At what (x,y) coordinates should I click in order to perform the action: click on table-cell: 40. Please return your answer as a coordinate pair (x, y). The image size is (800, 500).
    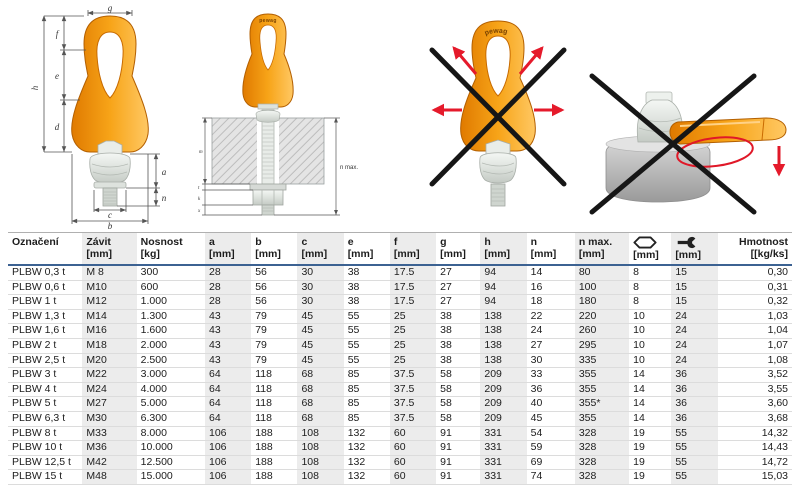
    Looking at the image, I should click on (550, 404).